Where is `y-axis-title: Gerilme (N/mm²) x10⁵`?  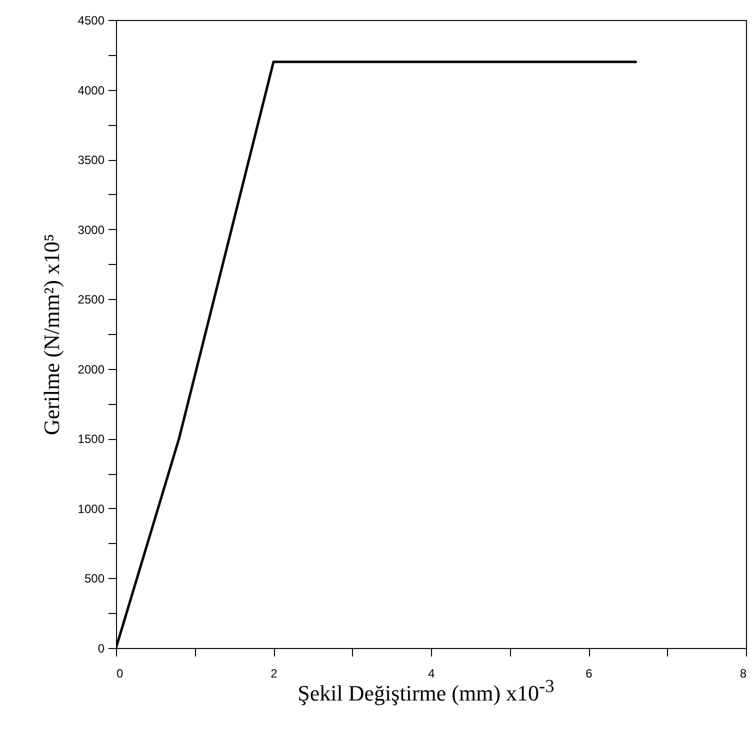
y-axis-title: Gerilme (N/mm²) x10⁵ is located at coordinates (51, 335).